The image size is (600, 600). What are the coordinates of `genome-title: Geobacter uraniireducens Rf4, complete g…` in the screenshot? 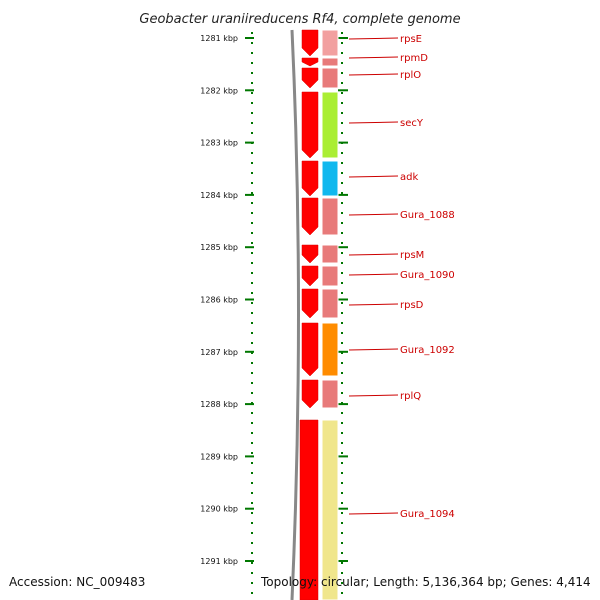 It's located at (299, 19).